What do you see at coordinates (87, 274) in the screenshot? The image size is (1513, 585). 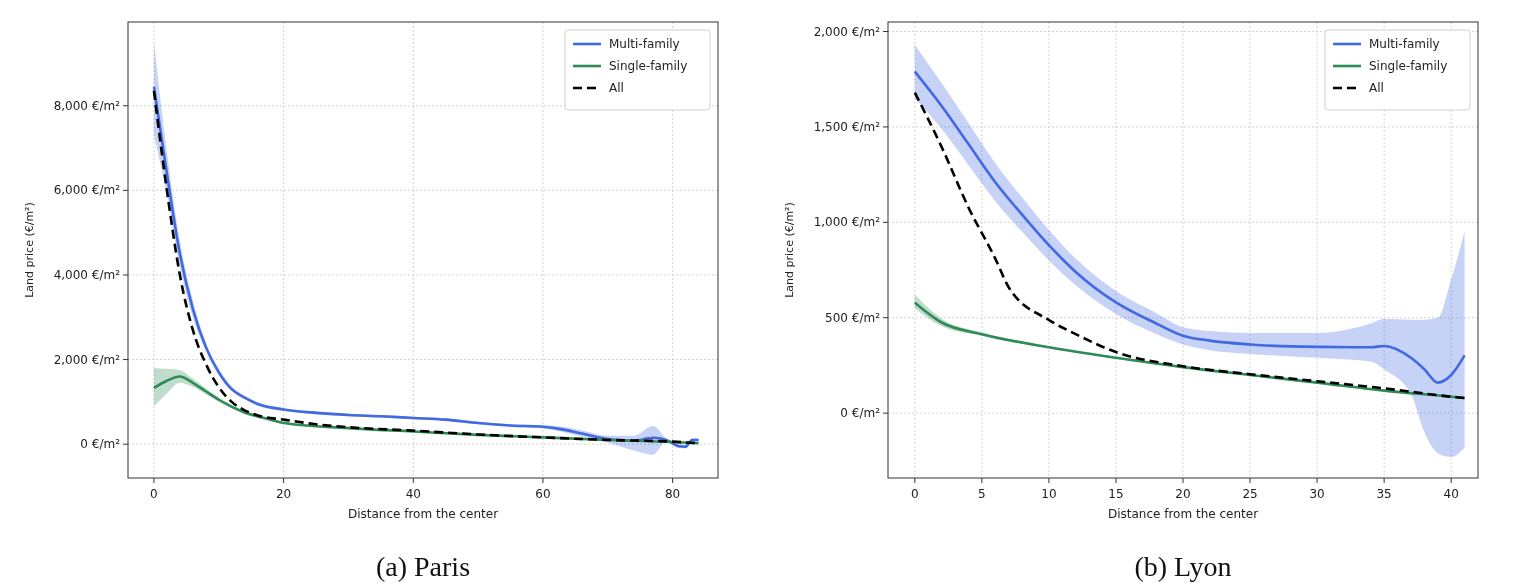 I see `y-tick-label: 4,000 €/m²` at bounding box center [87, 274].